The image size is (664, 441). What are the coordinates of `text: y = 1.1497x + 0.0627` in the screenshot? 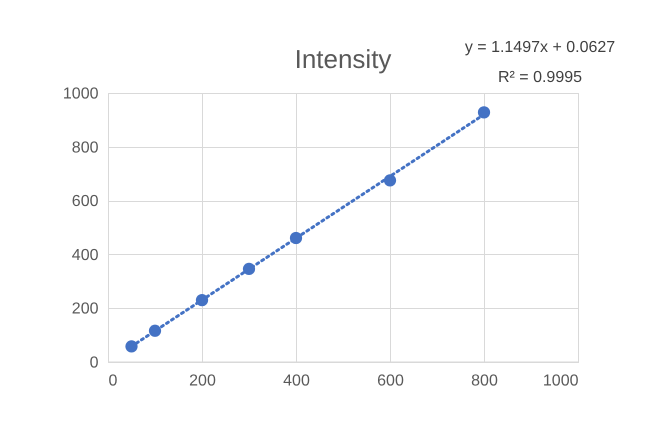 It's located at (540, 47).